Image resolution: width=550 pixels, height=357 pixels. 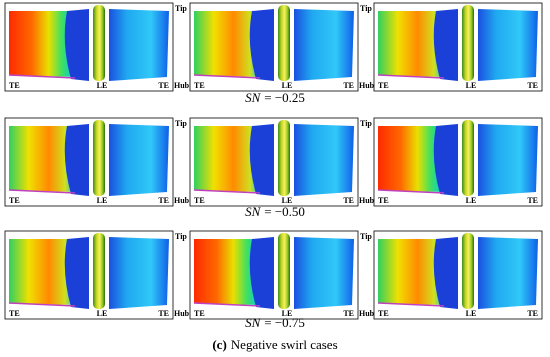 I want to click on swirl-value: = −0.50, so click(x=284, y=211).